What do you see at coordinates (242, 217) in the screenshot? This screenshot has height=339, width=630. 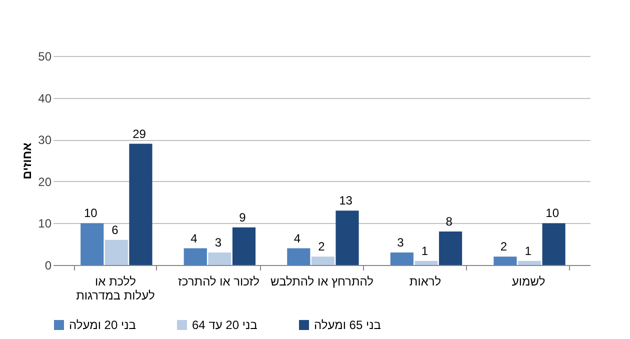 I see `data-label: 9` at bounding box center [242, 217].